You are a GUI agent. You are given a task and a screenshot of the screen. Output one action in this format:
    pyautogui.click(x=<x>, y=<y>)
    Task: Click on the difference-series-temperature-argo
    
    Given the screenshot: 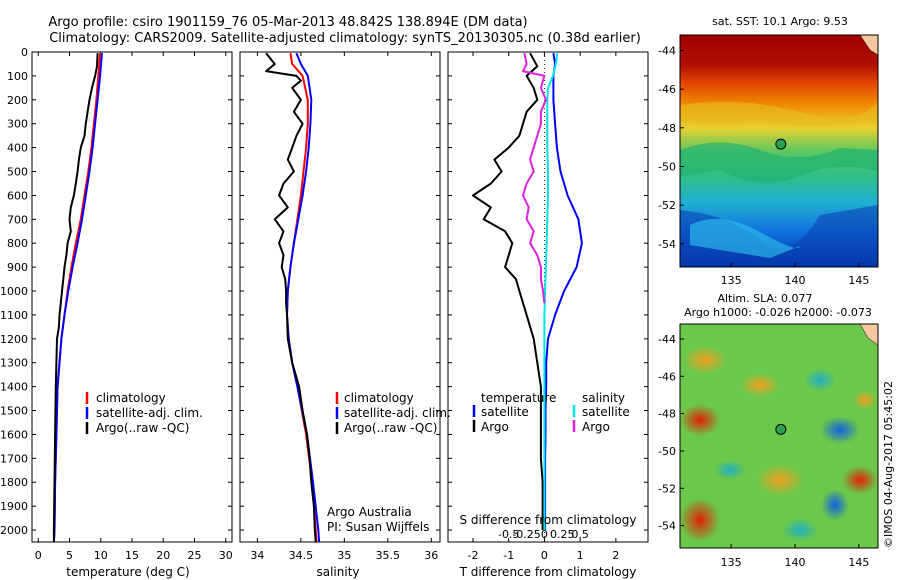 What is the action you would take?
    pyautogui.click(x=508, y=291)
    